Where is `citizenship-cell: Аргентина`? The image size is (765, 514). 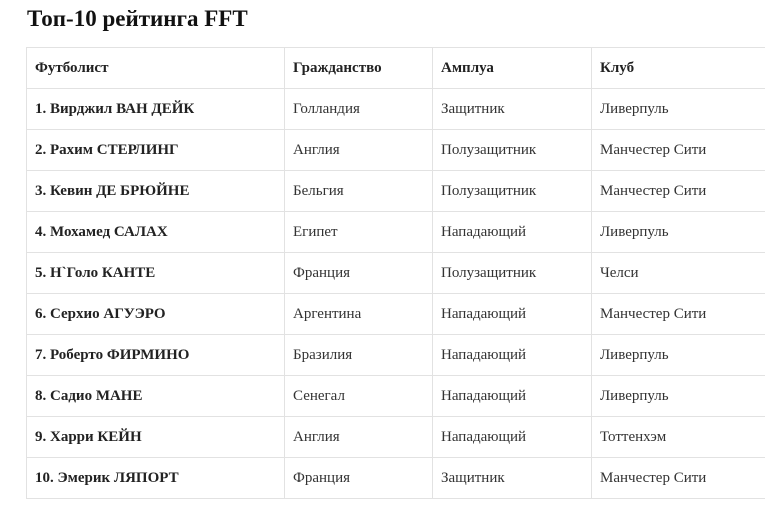
citizenship-cell: Аргентина is located at coordinates (358, 314).